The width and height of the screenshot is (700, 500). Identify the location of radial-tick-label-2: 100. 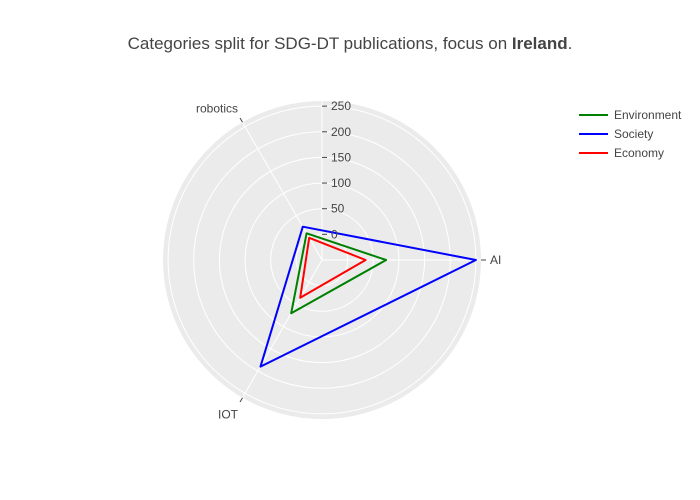
(341, 183).